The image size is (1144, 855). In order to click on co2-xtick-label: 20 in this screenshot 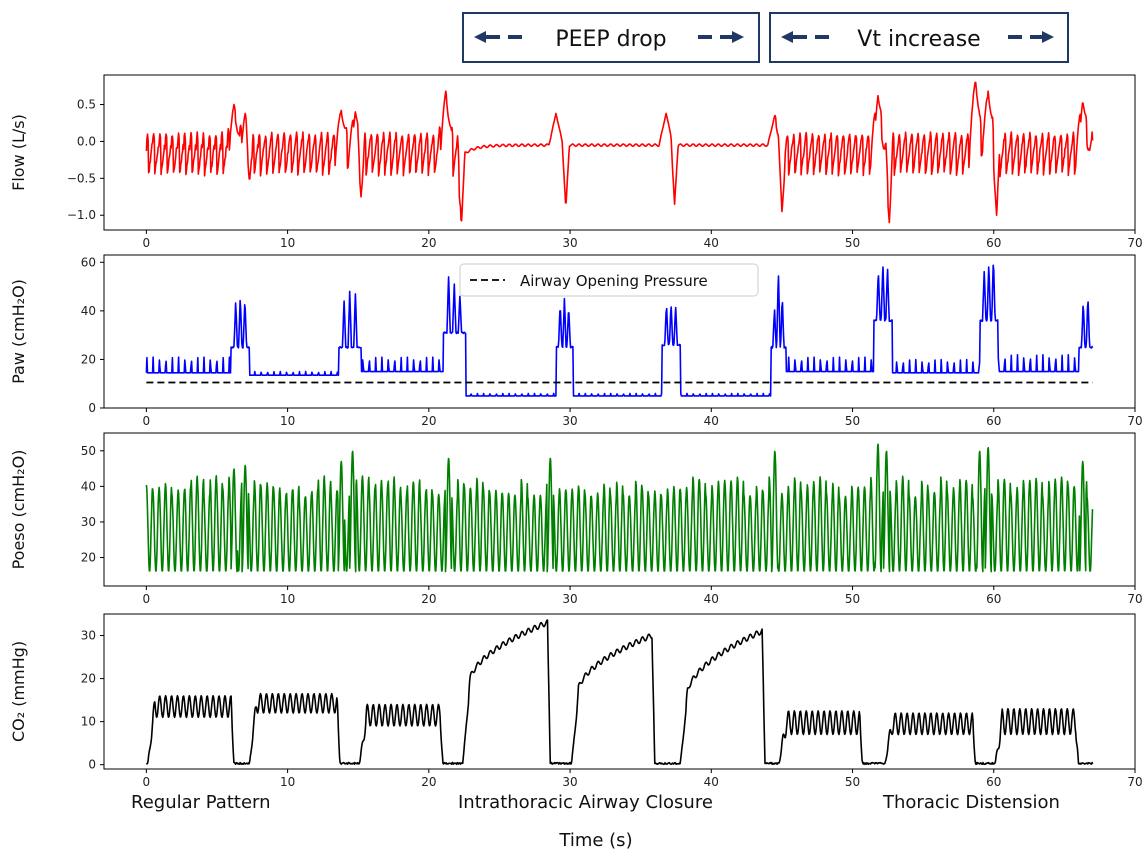, I will do `click(428, 782)`.